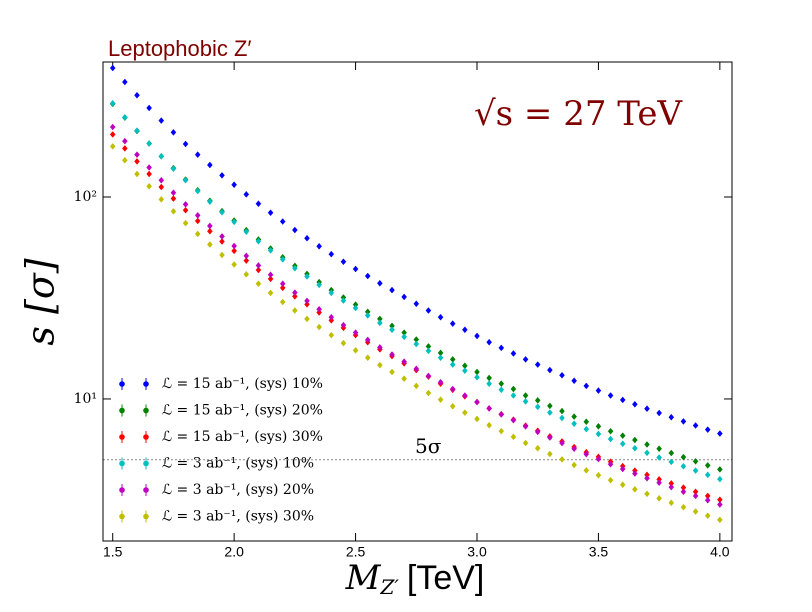 This screenshot has height=612, width=812. I want to click on annotation: √s = 27 TeV, so click(578, 114).